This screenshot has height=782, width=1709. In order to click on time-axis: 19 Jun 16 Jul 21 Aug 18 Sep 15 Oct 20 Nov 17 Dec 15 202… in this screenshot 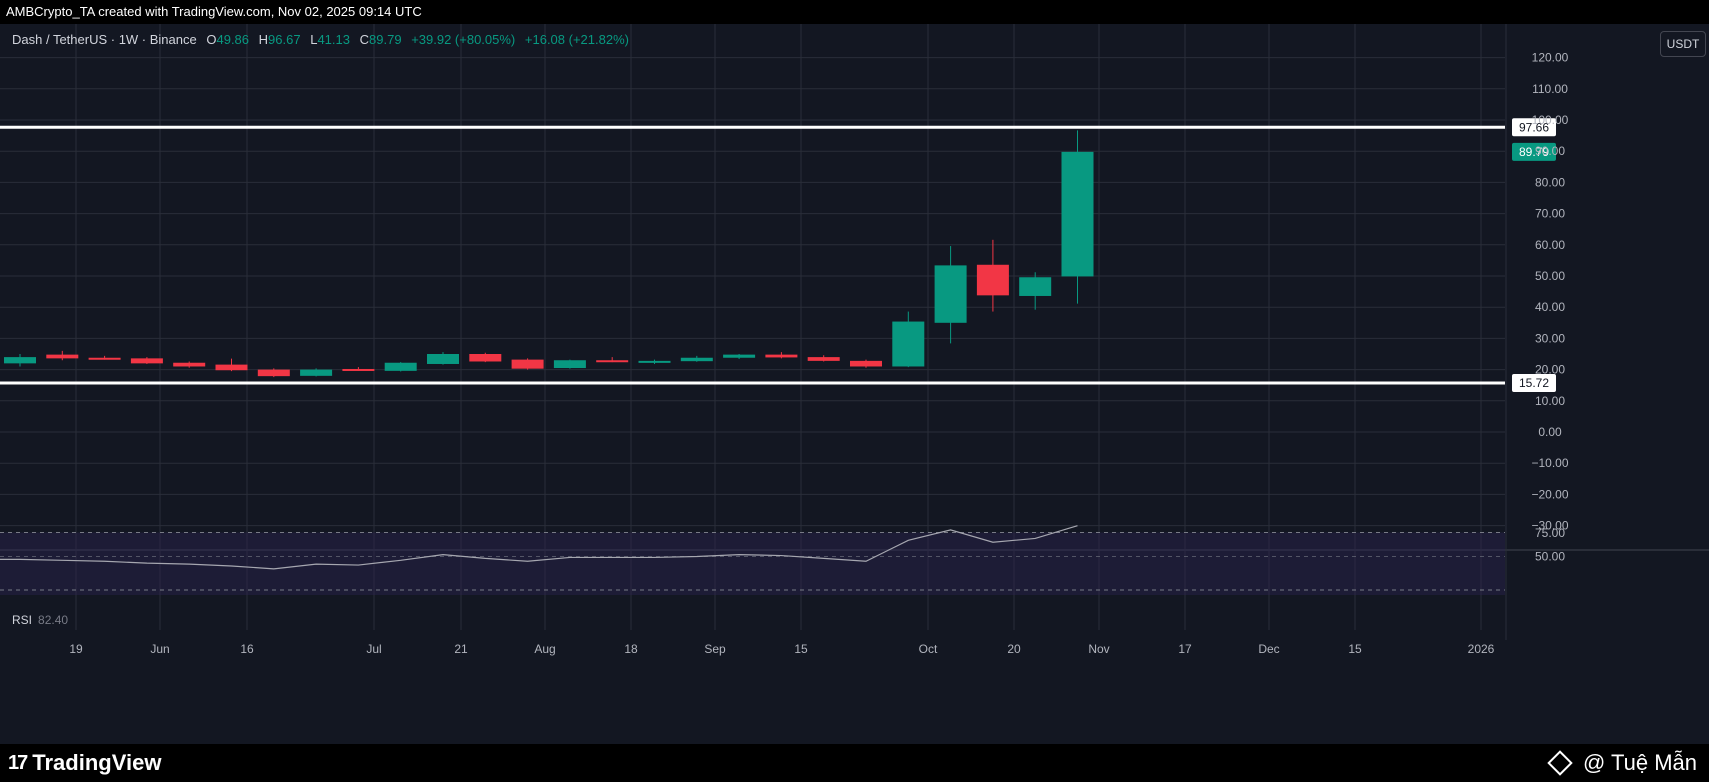, I will do `click(781, 649)`.